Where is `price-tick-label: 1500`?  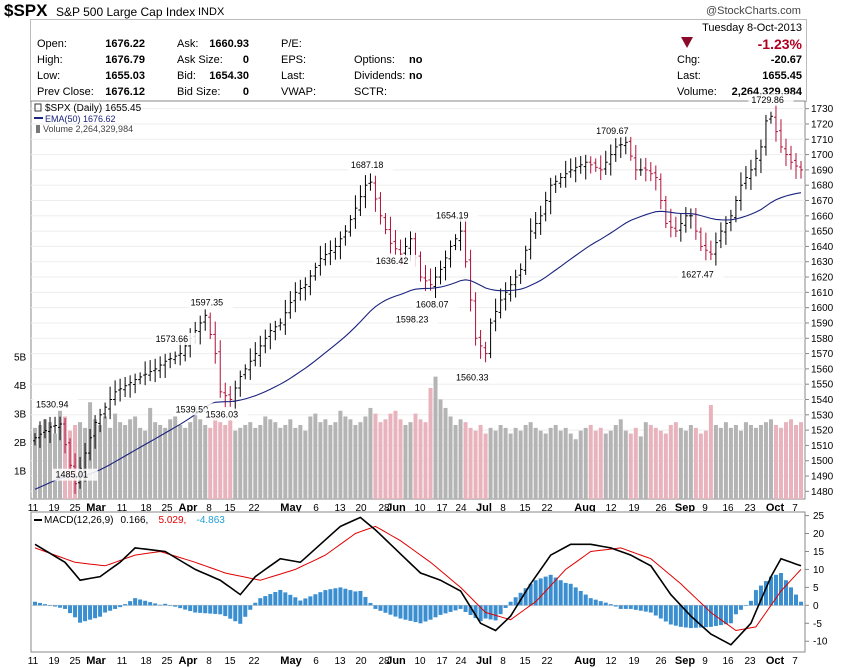
price-tick-label: 1500 is located at coordinates (822, 461).